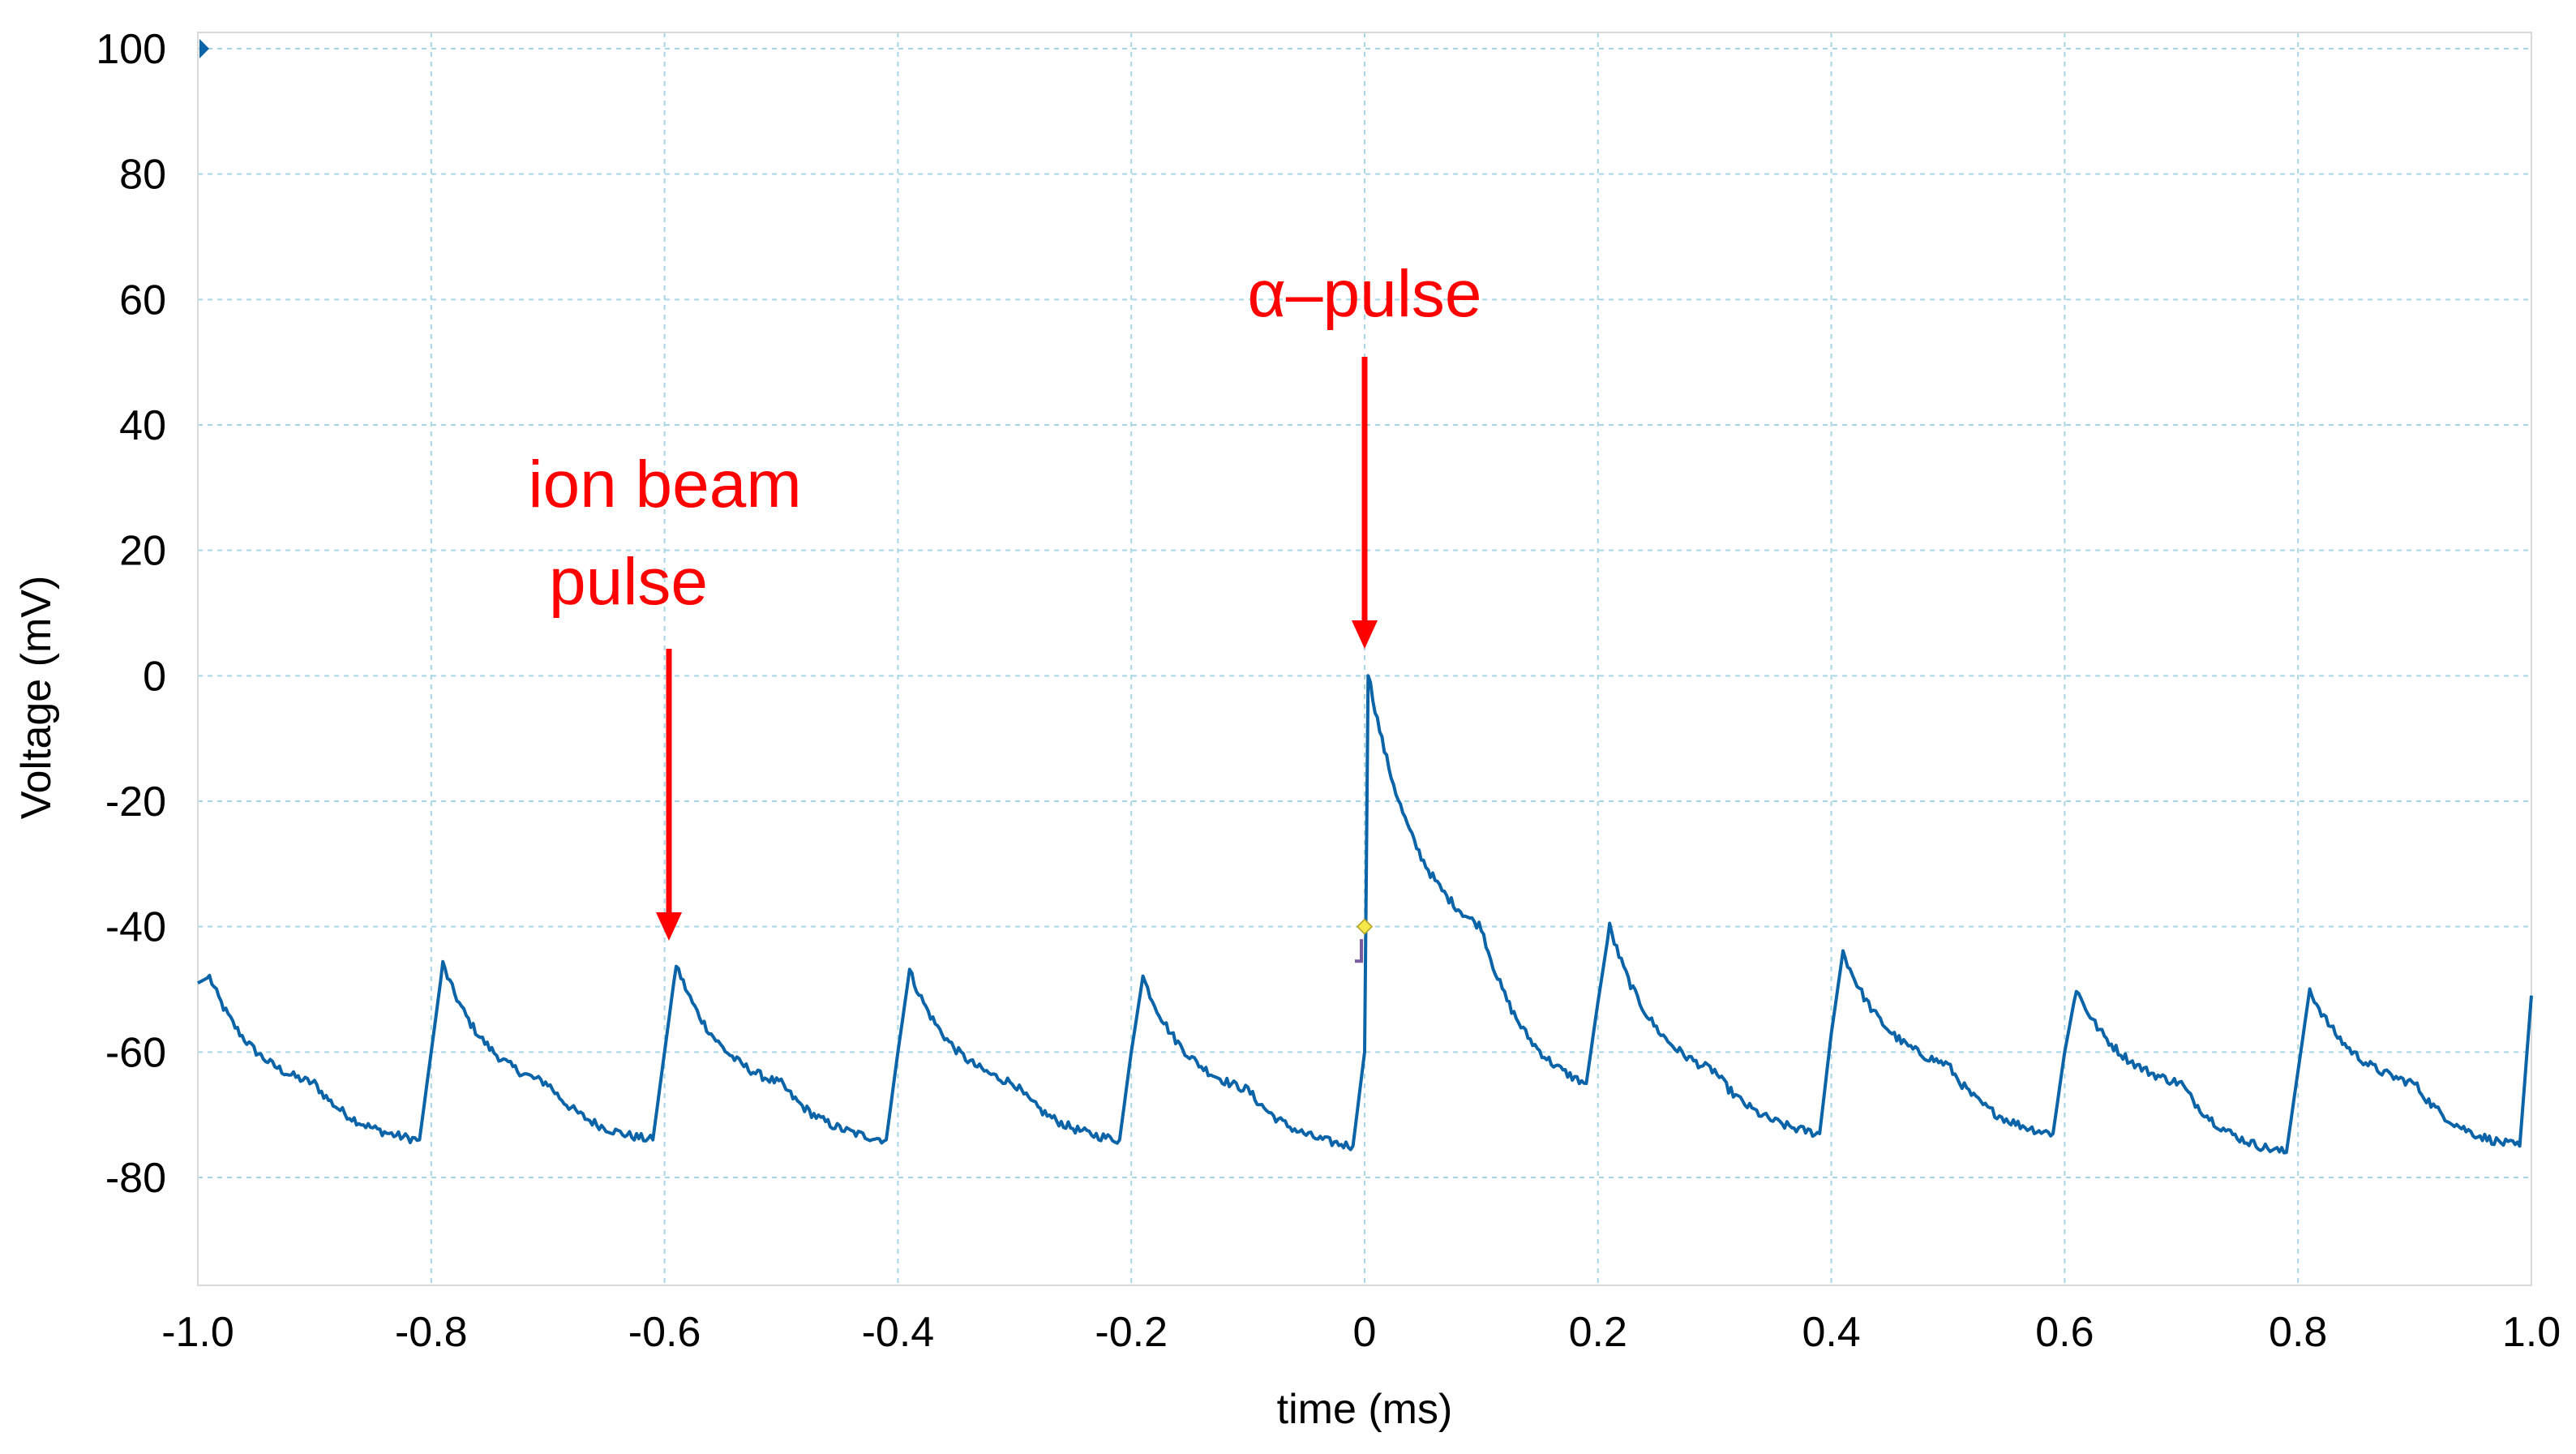 This screenshot has width=2576, height=1454. Describe the element at coordinates (2064, 1332) in the screenshot. I see `x-tick-label: 0.6` at that location.